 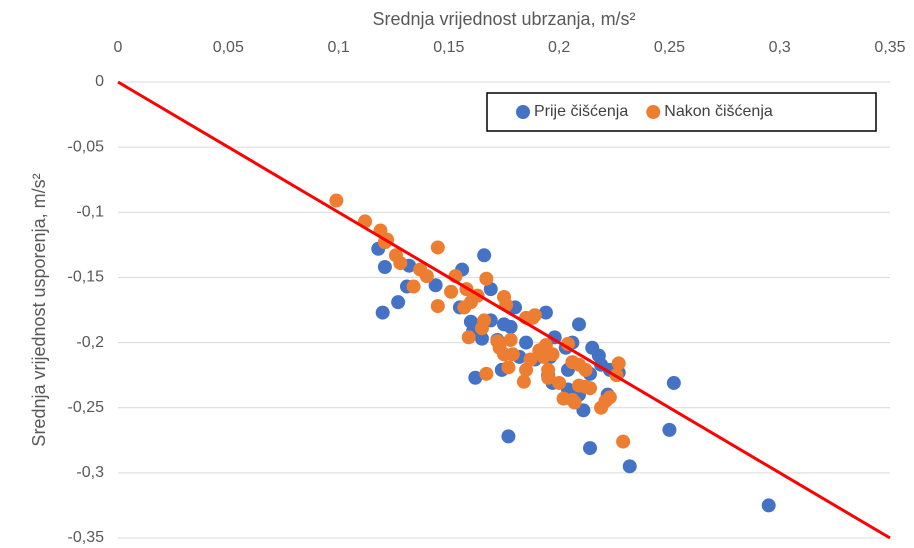 I want to click on y-tick-label: -0,1, so click(x=90, y=212).